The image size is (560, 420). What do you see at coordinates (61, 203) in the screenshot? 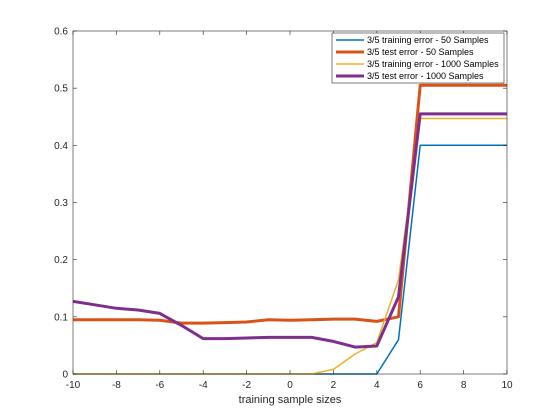
I see `y-tick-label: 0.3` at bounding box center [61, 203].